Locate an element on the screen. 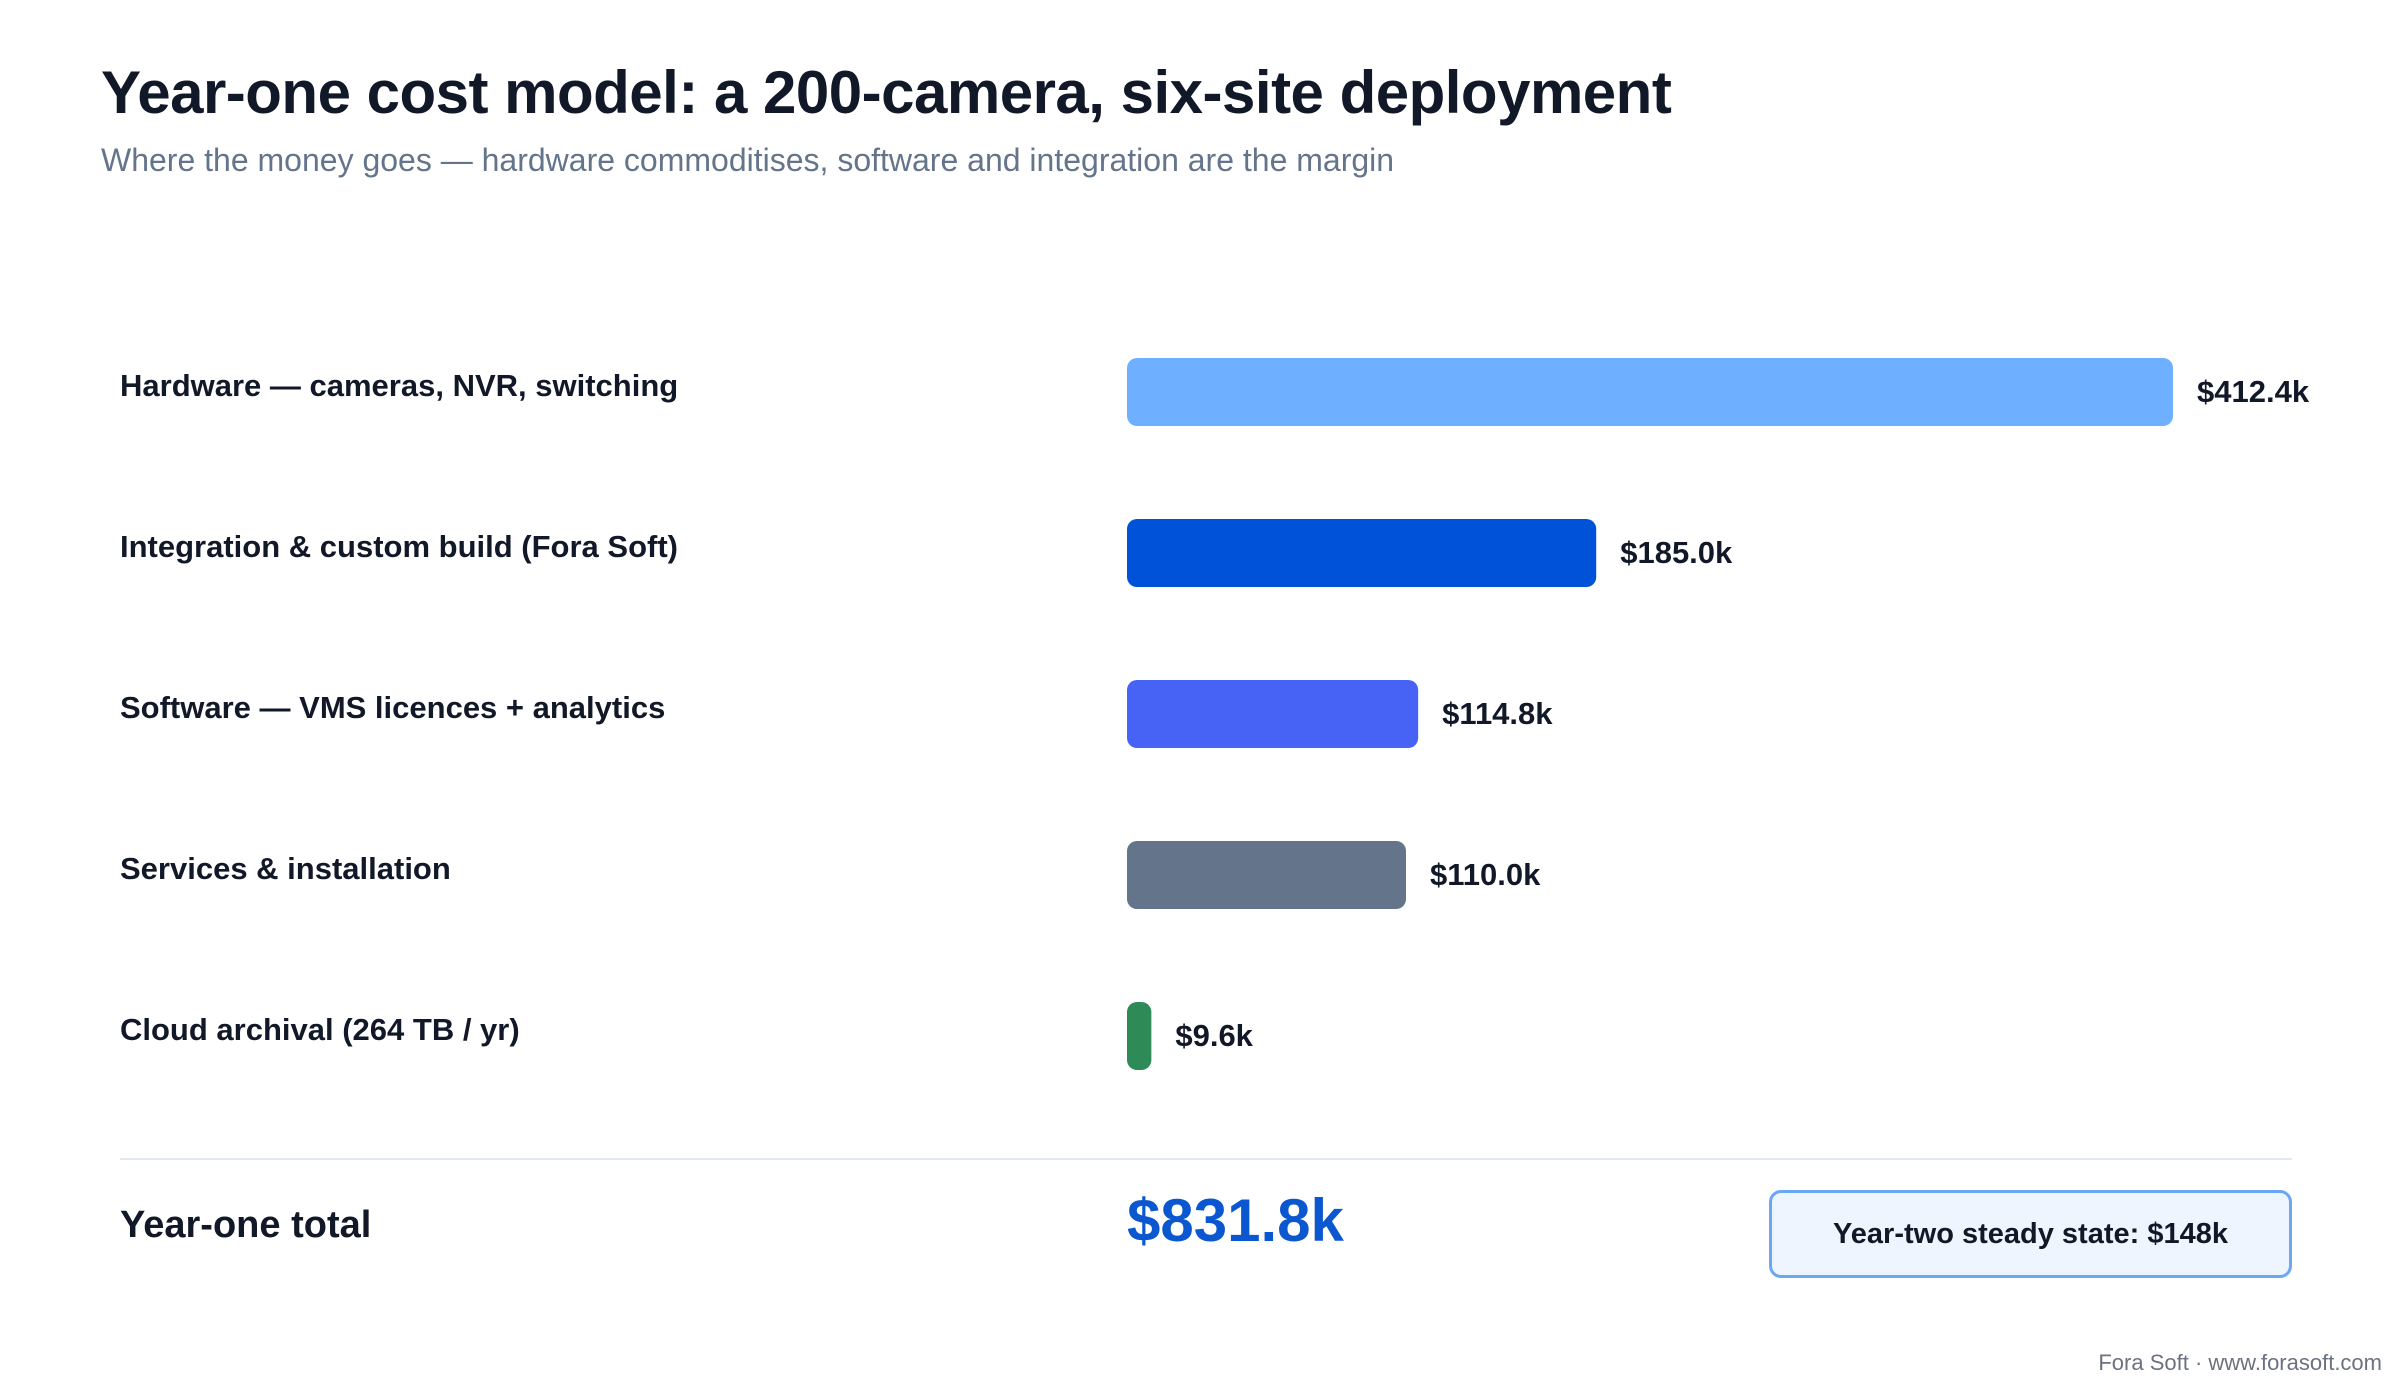  category-label: Software — VMS licences + analytics is located at coordinates (392, 707).